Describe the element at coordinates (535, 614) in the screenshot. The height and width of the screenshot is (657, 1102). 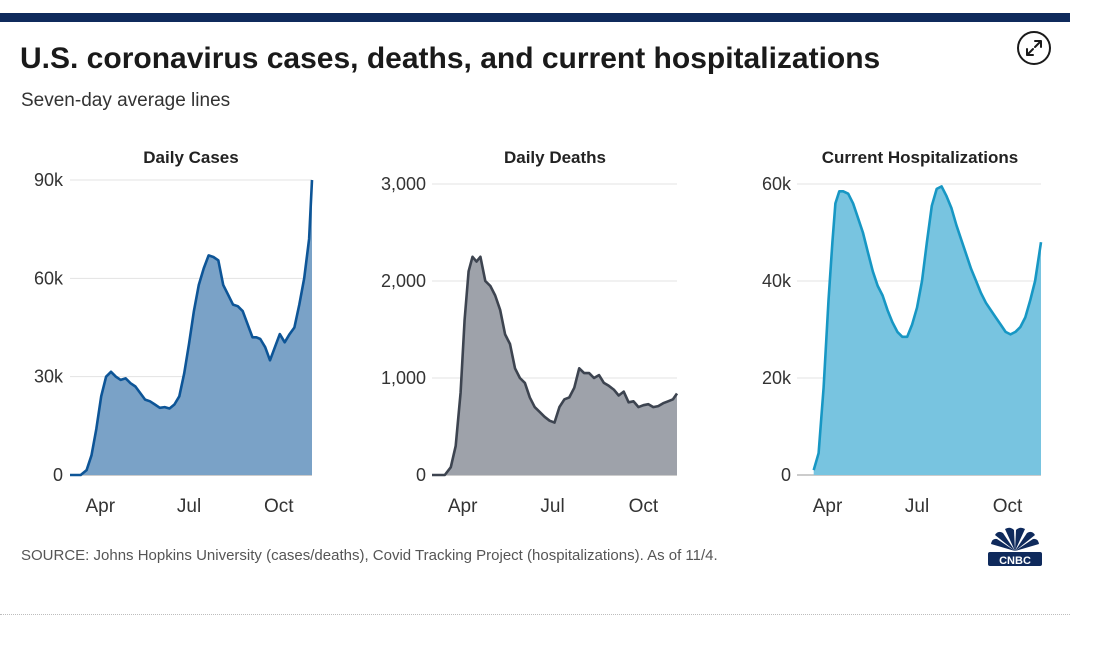
I see `bottom-divider` at that location.